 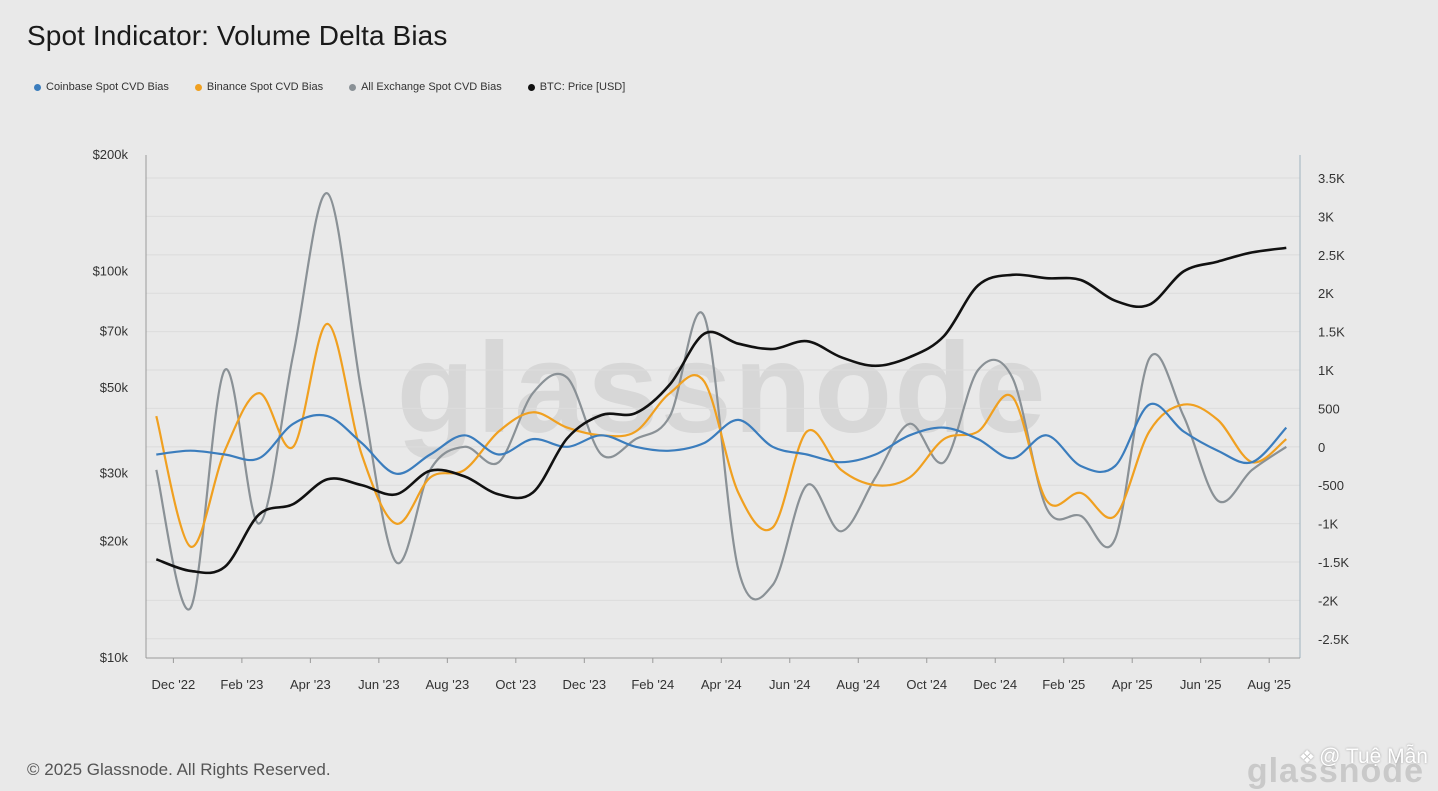 I want to click on x-tick-label: Aug '25, so click(x=1269, y=684).